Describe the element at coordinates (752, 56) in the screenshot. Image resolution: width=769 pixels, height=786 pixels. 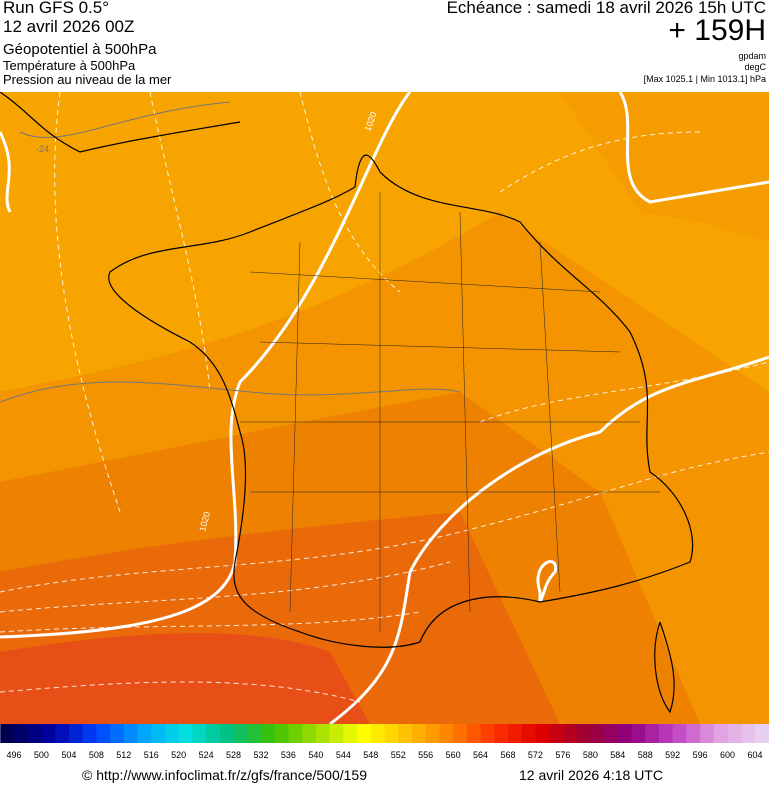
I see `unit: gpdam` at that location.